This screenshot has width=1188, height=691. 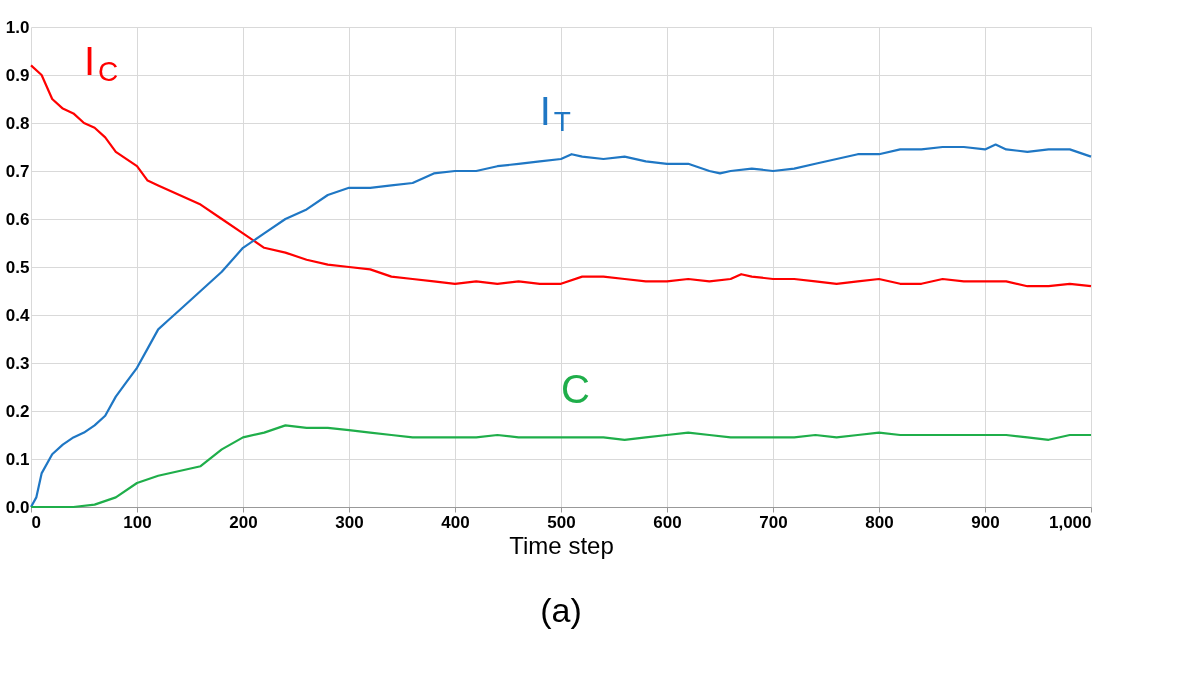 I want to click on x-tick-label: 1,000, so click(x=1070, y=522).